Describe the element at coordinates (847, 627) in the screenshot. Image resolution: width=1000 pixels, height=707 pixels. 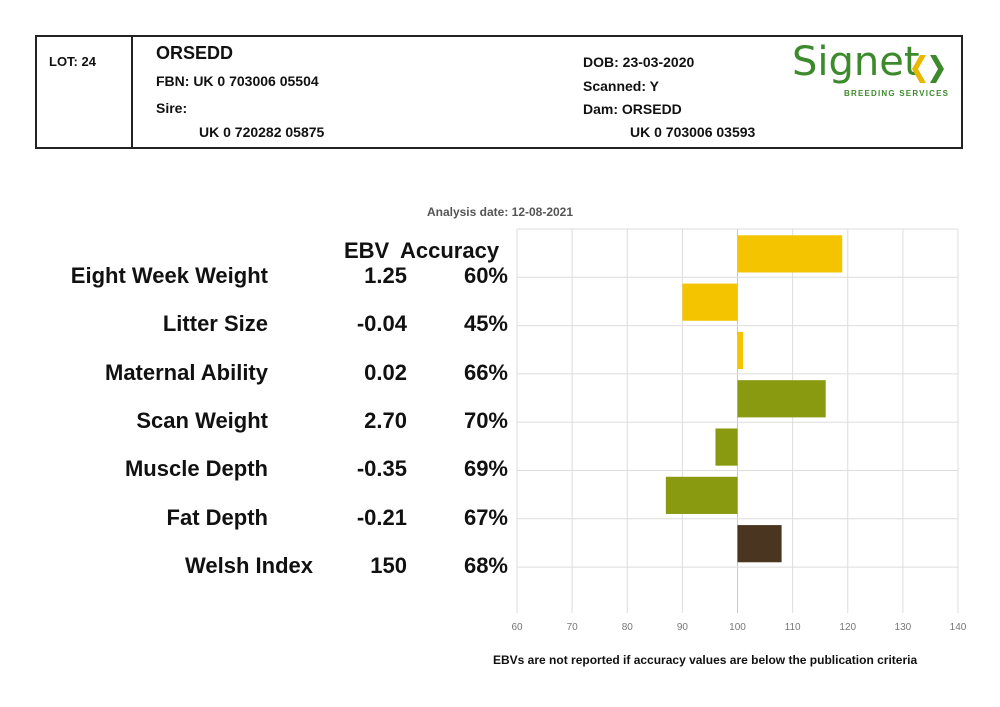
I see `x-tick-label: 120` at that location.